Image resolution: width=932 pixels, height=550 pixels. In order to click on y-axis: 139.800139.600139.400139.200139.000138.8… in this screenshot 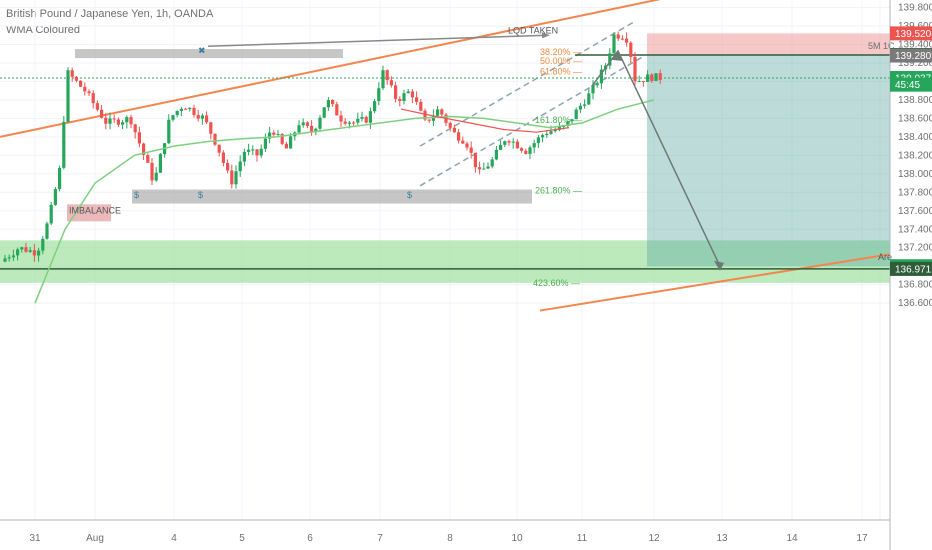, I will do `click(910, 275)`.